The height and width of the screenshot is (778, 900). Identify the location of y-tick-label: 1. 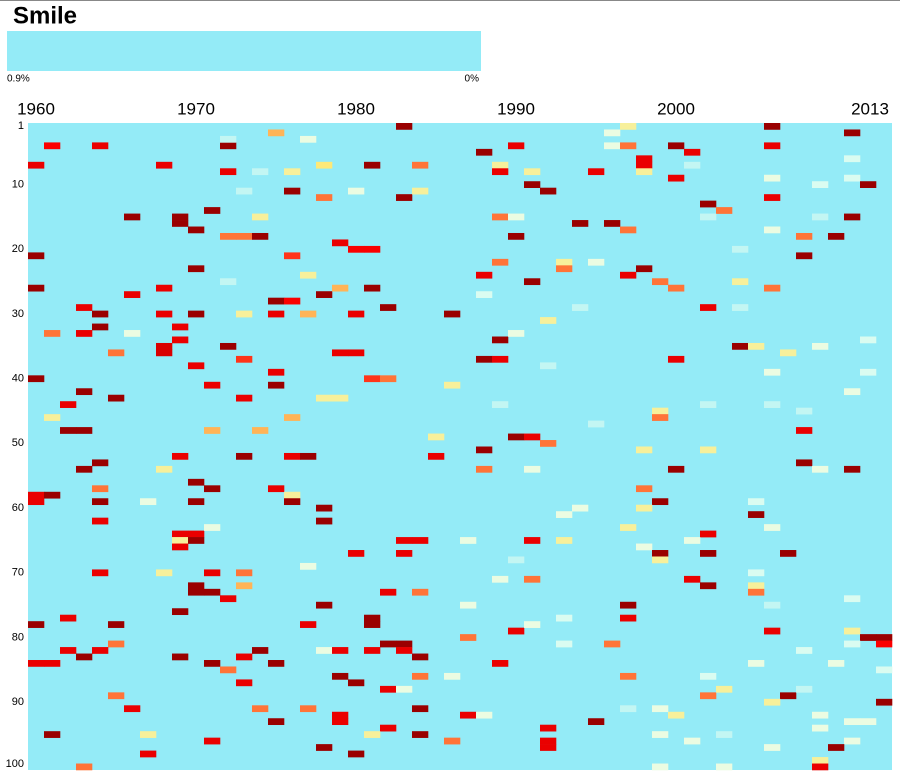
(21, 126).